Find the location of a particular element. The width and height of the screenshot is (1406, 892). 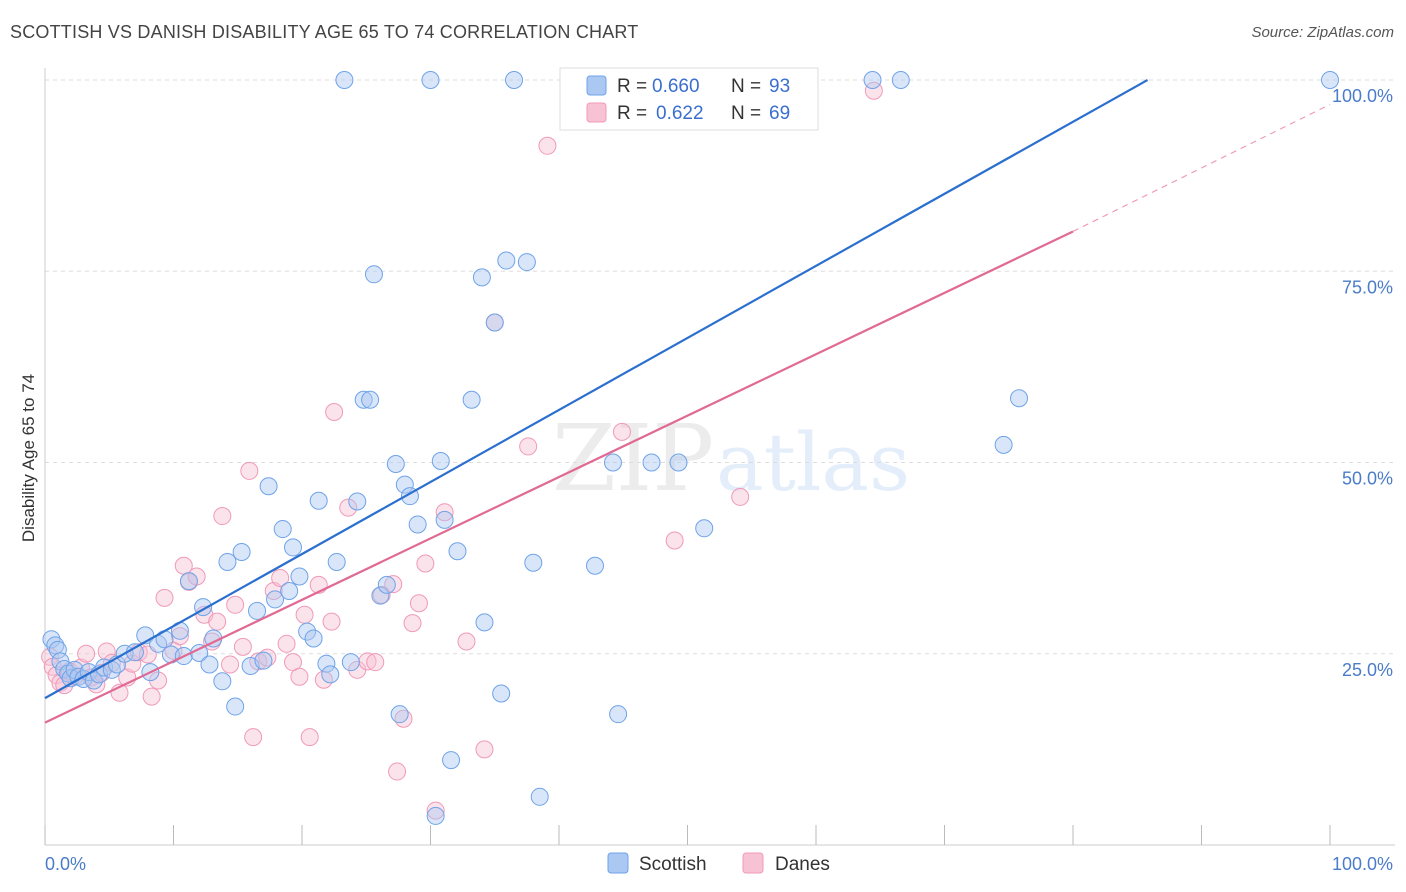

bottom-legend-label-scottish: Scottish is located at coordinates (673, 864).